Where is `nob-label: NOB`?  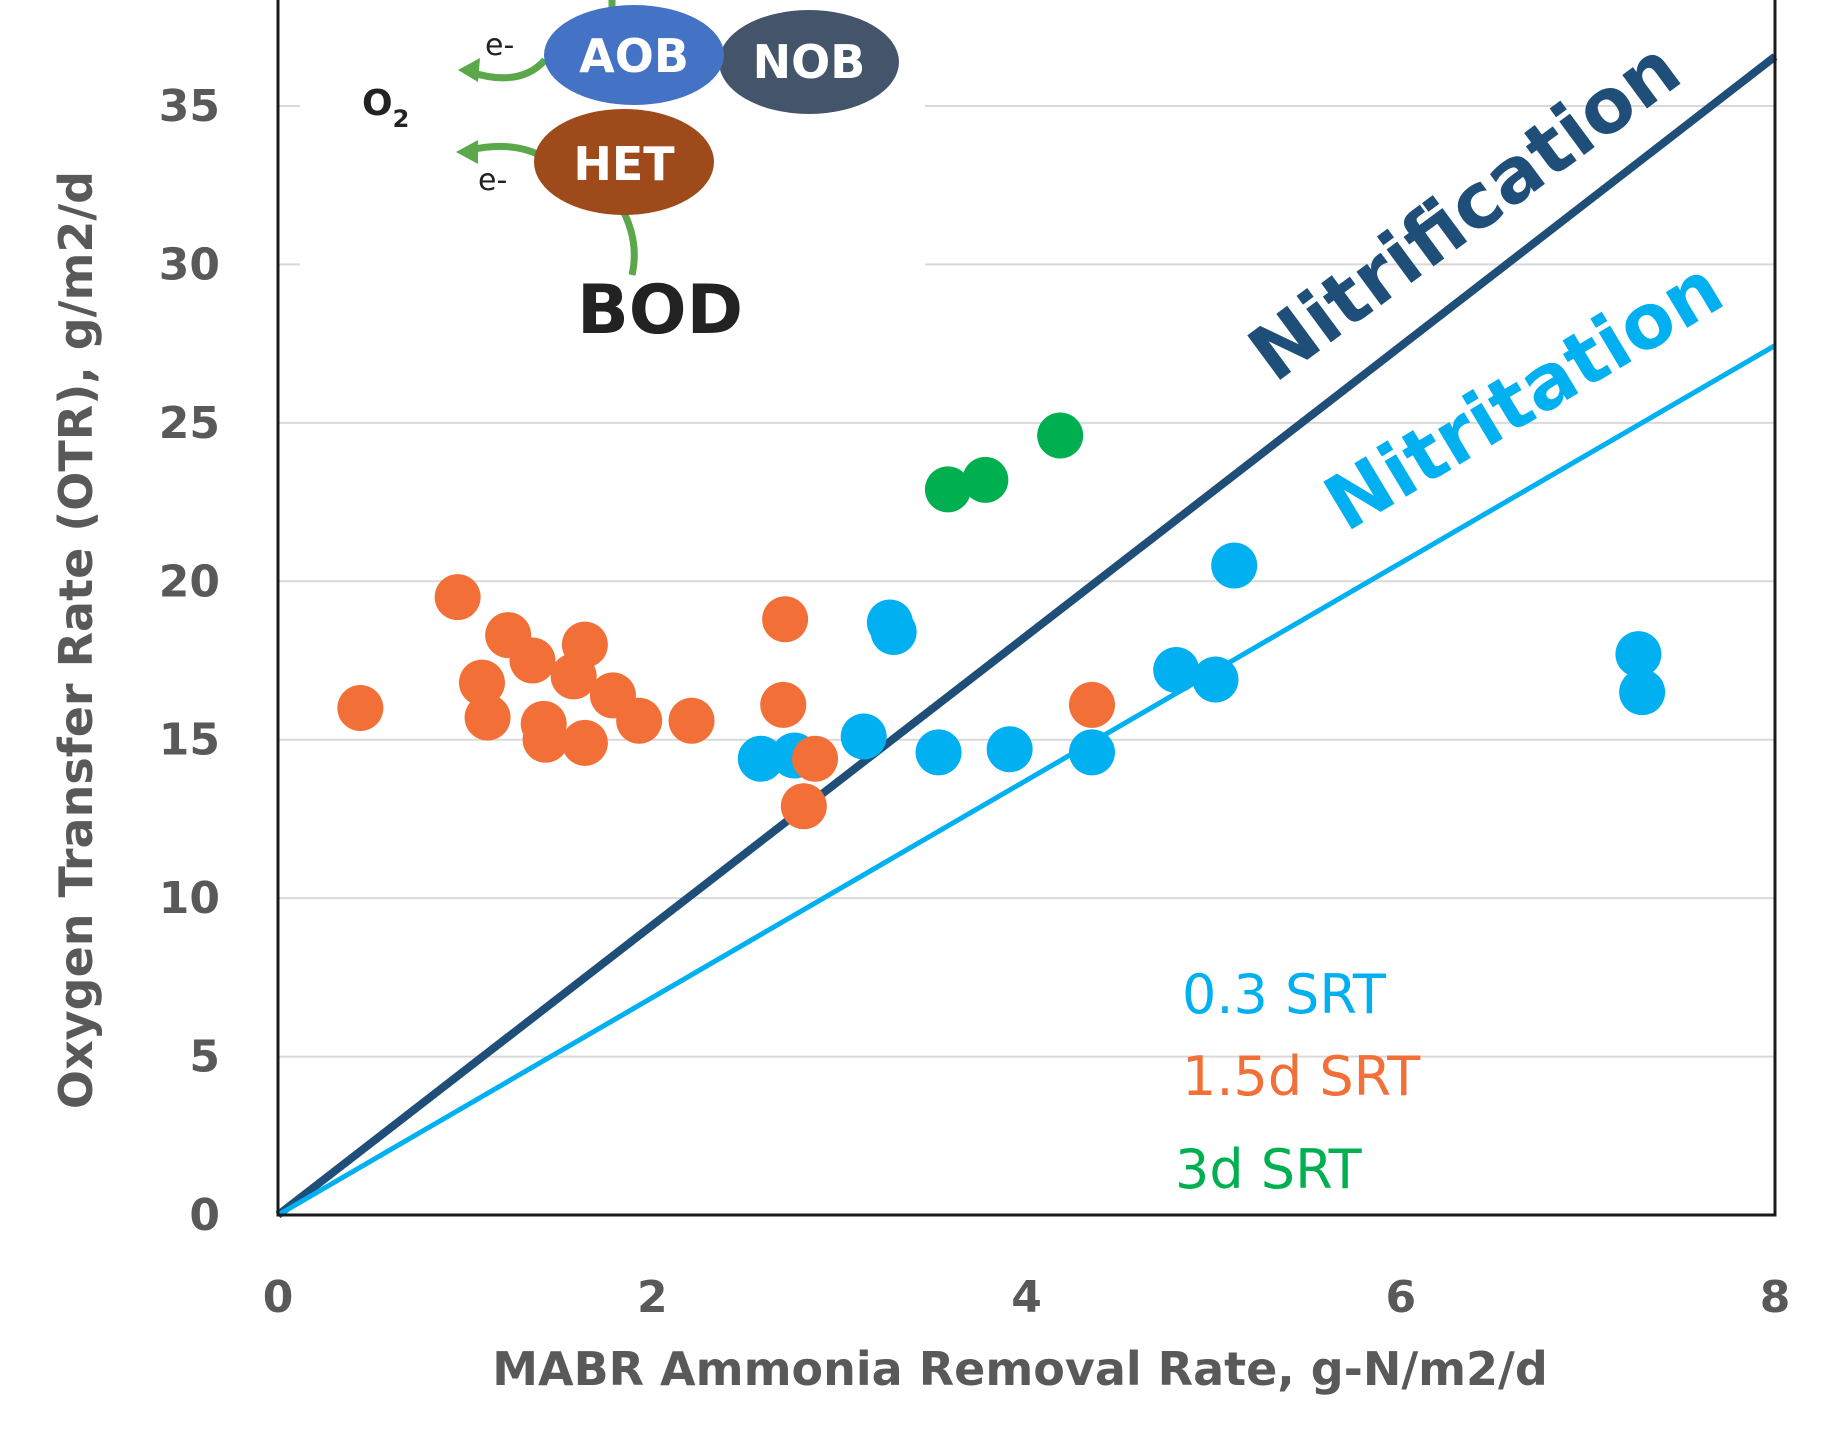 nob-label: NOB is located at coordinates (809, 62).